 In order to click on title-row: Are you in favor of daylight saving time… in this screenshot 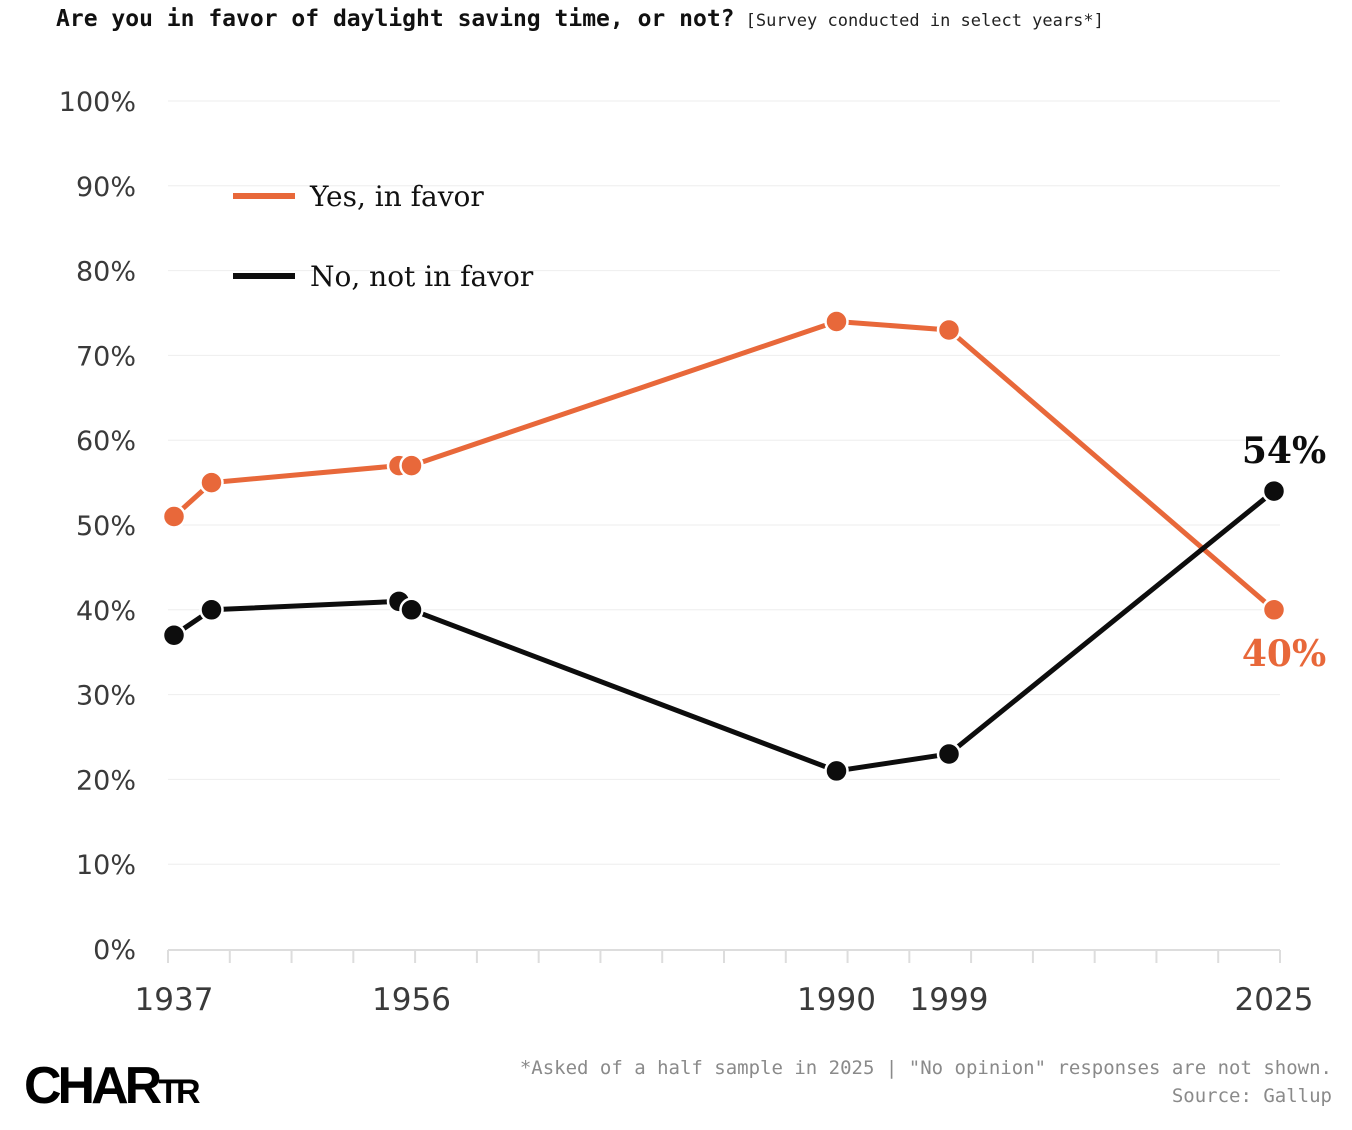, I will do `click(580, 19)`.